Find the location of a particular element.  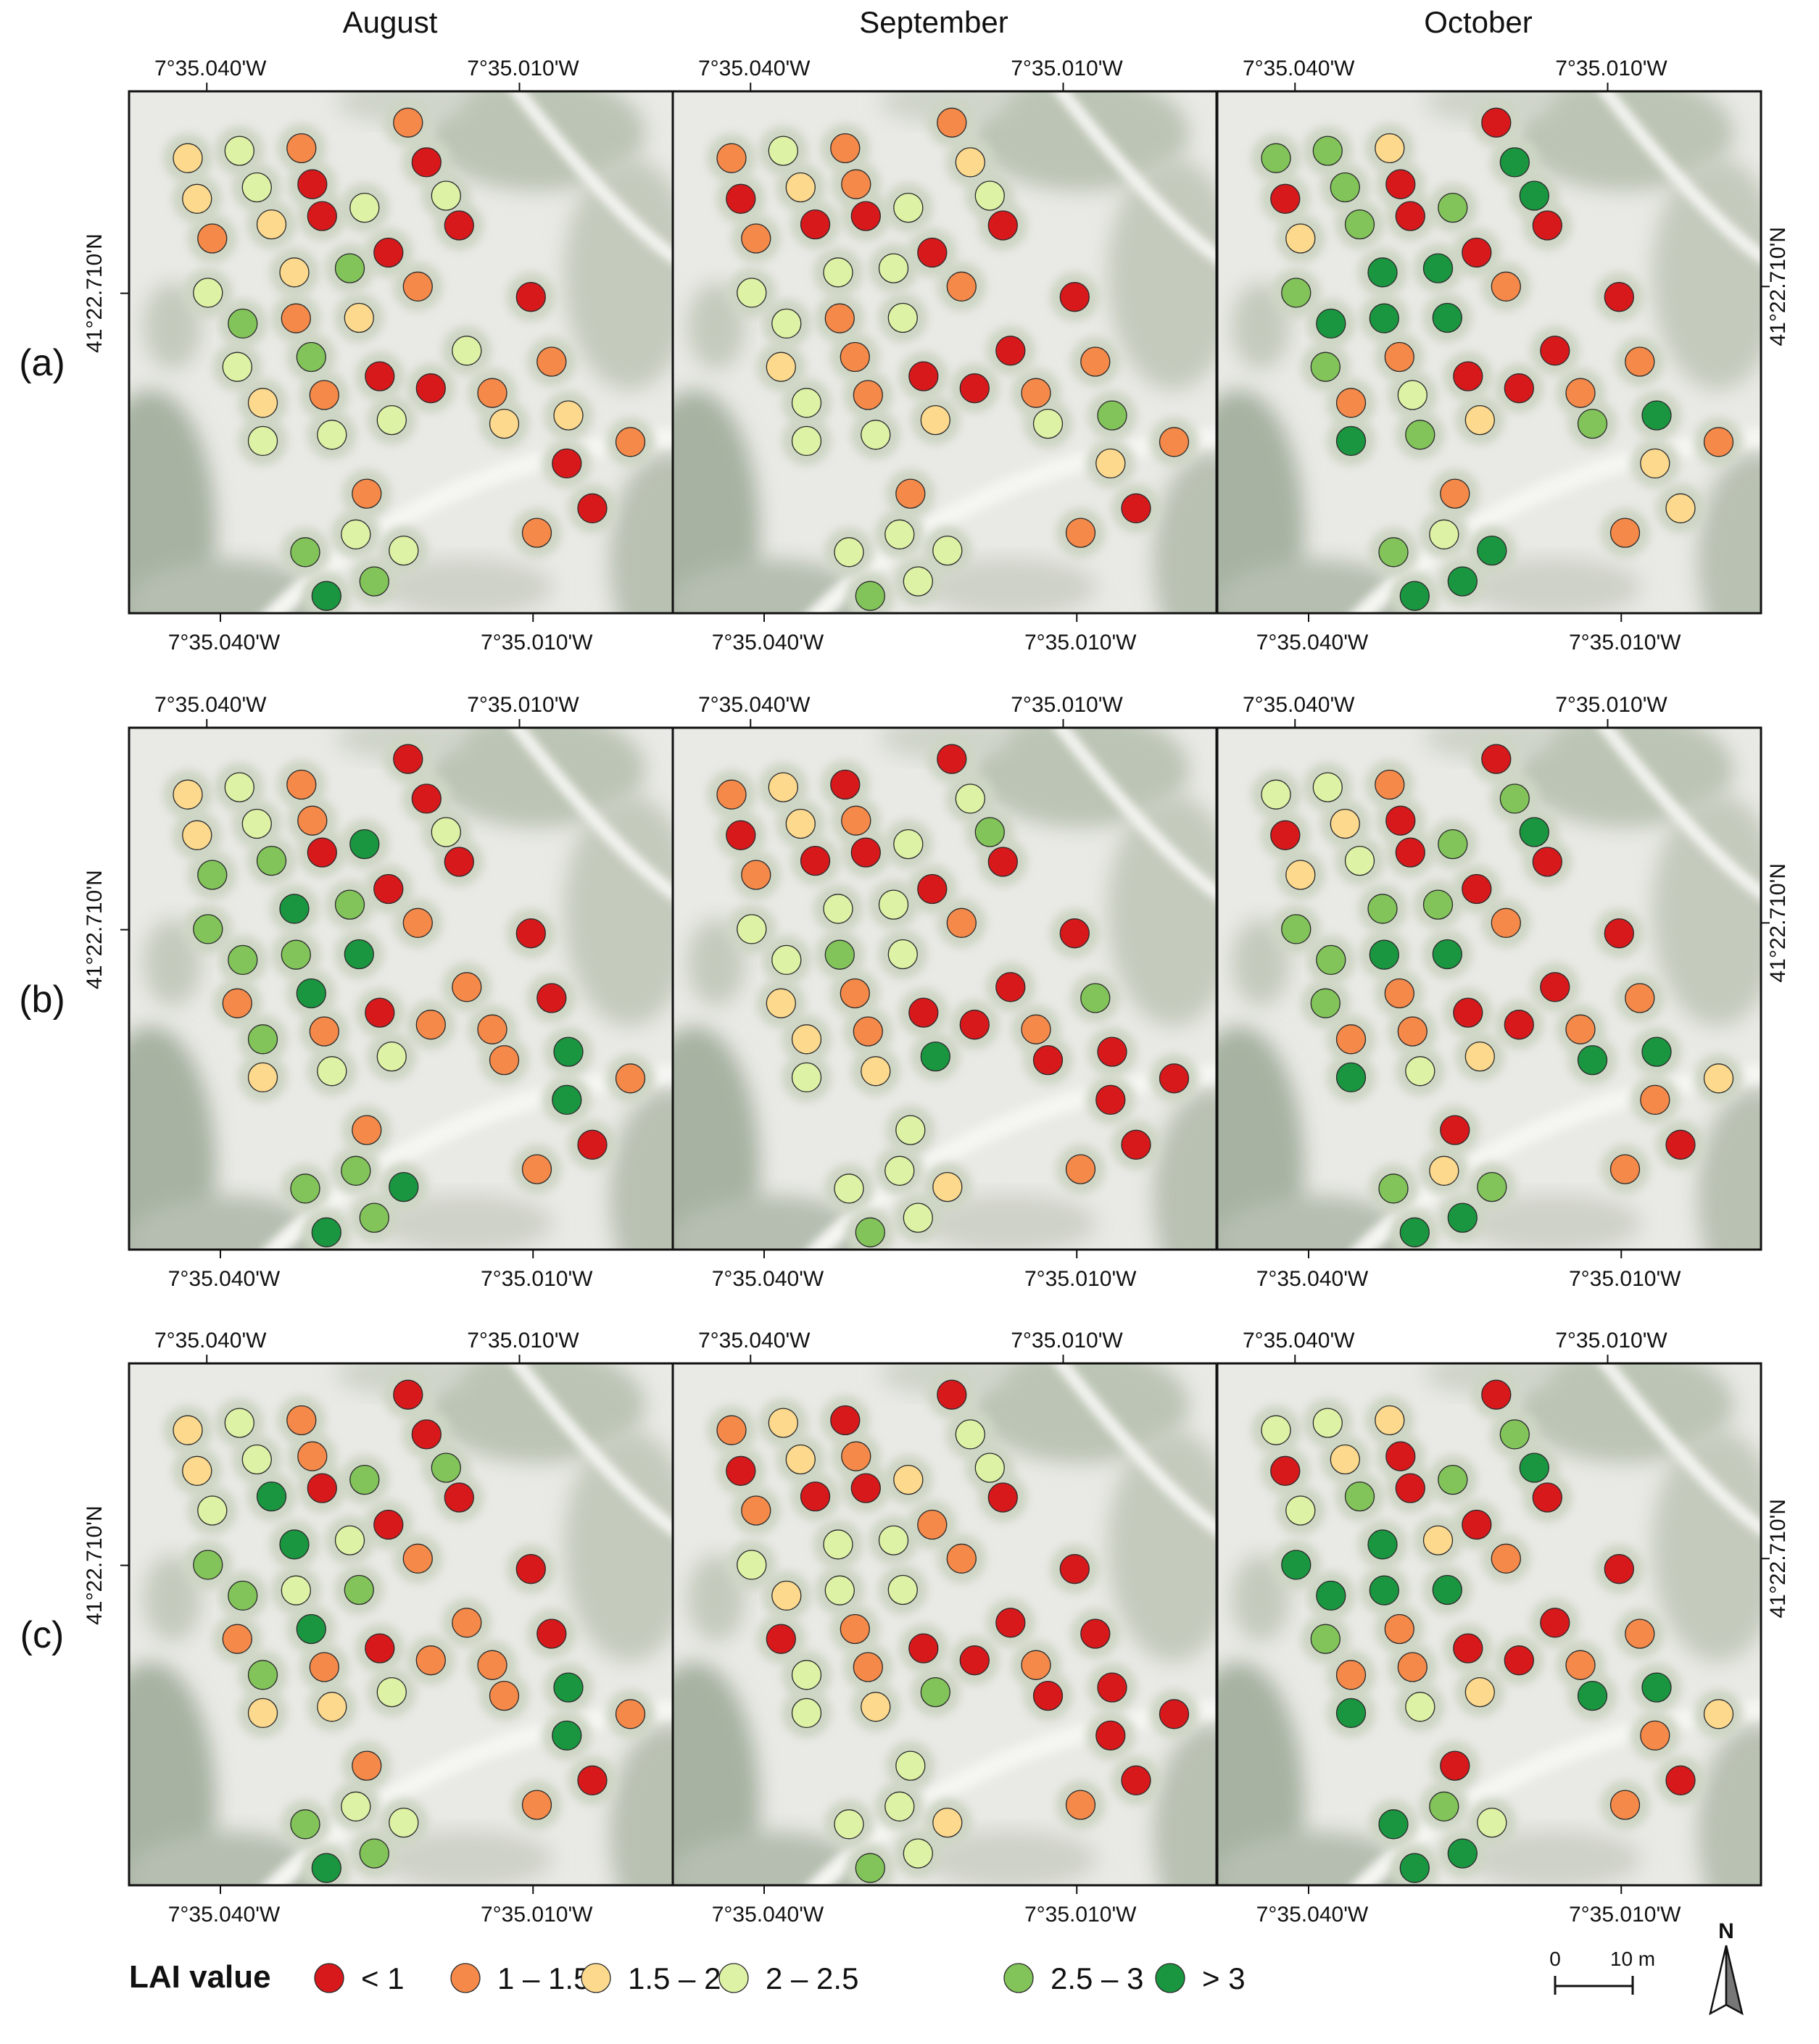

column-header-august: August is located at coordinates (390, 22).